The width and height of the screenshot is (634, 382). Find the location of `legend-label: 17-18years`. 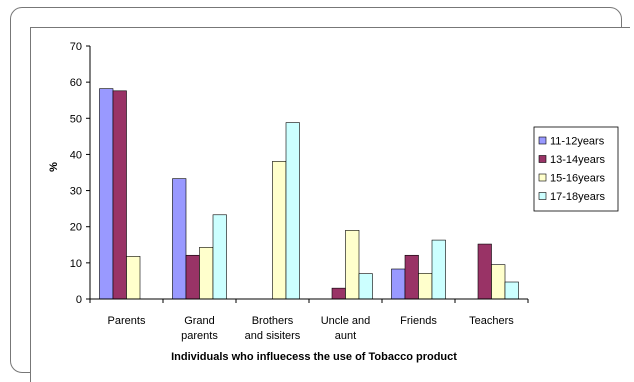

legend-label: 17-18years is located at coordinates (578, 197).